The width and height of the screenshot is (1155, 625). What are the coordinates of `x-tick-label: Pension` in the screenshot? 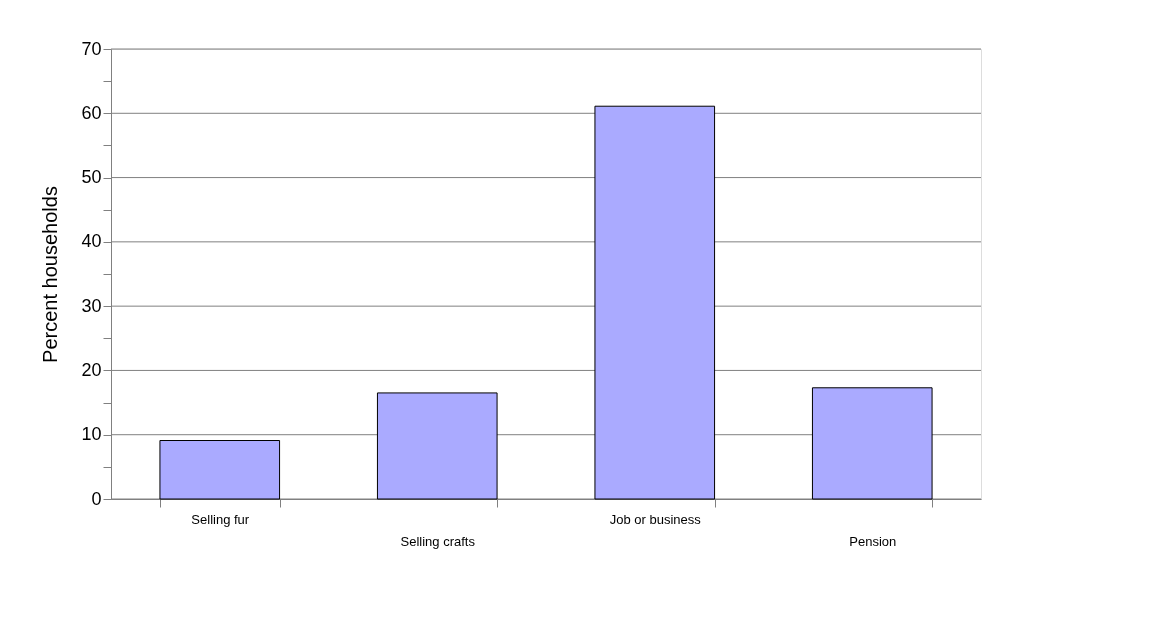 It's located at (873, 541).